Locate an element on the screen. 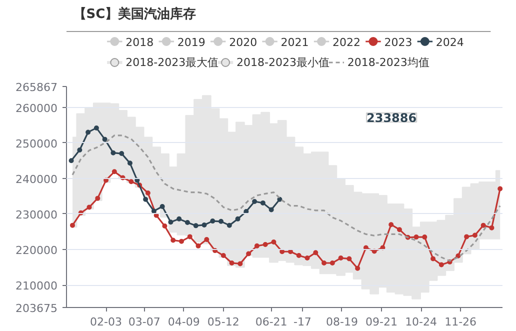  chart-title: 【SC】美国汽油库存 is located at coordinates (134, 14).